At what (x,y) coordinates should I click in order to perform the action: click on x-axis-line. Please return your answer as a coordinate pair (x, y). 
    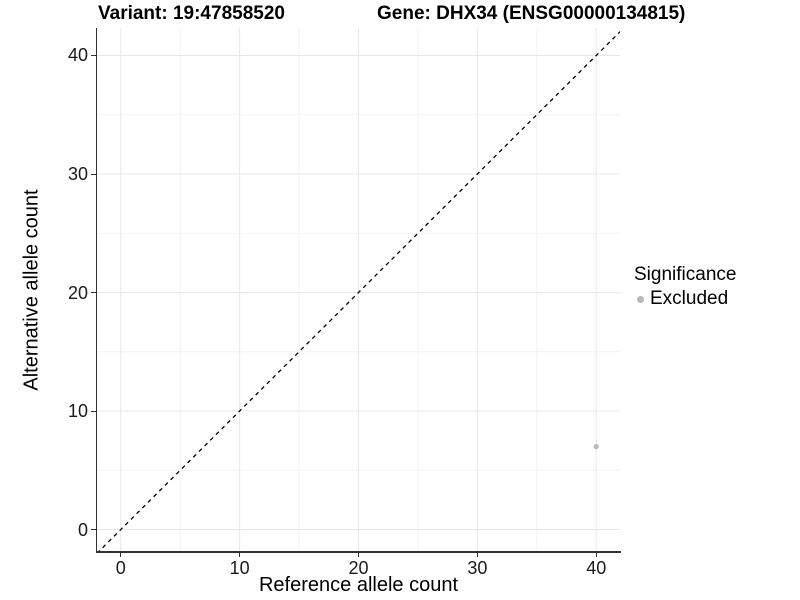
    Looking at the image, I should click on (358, 552).